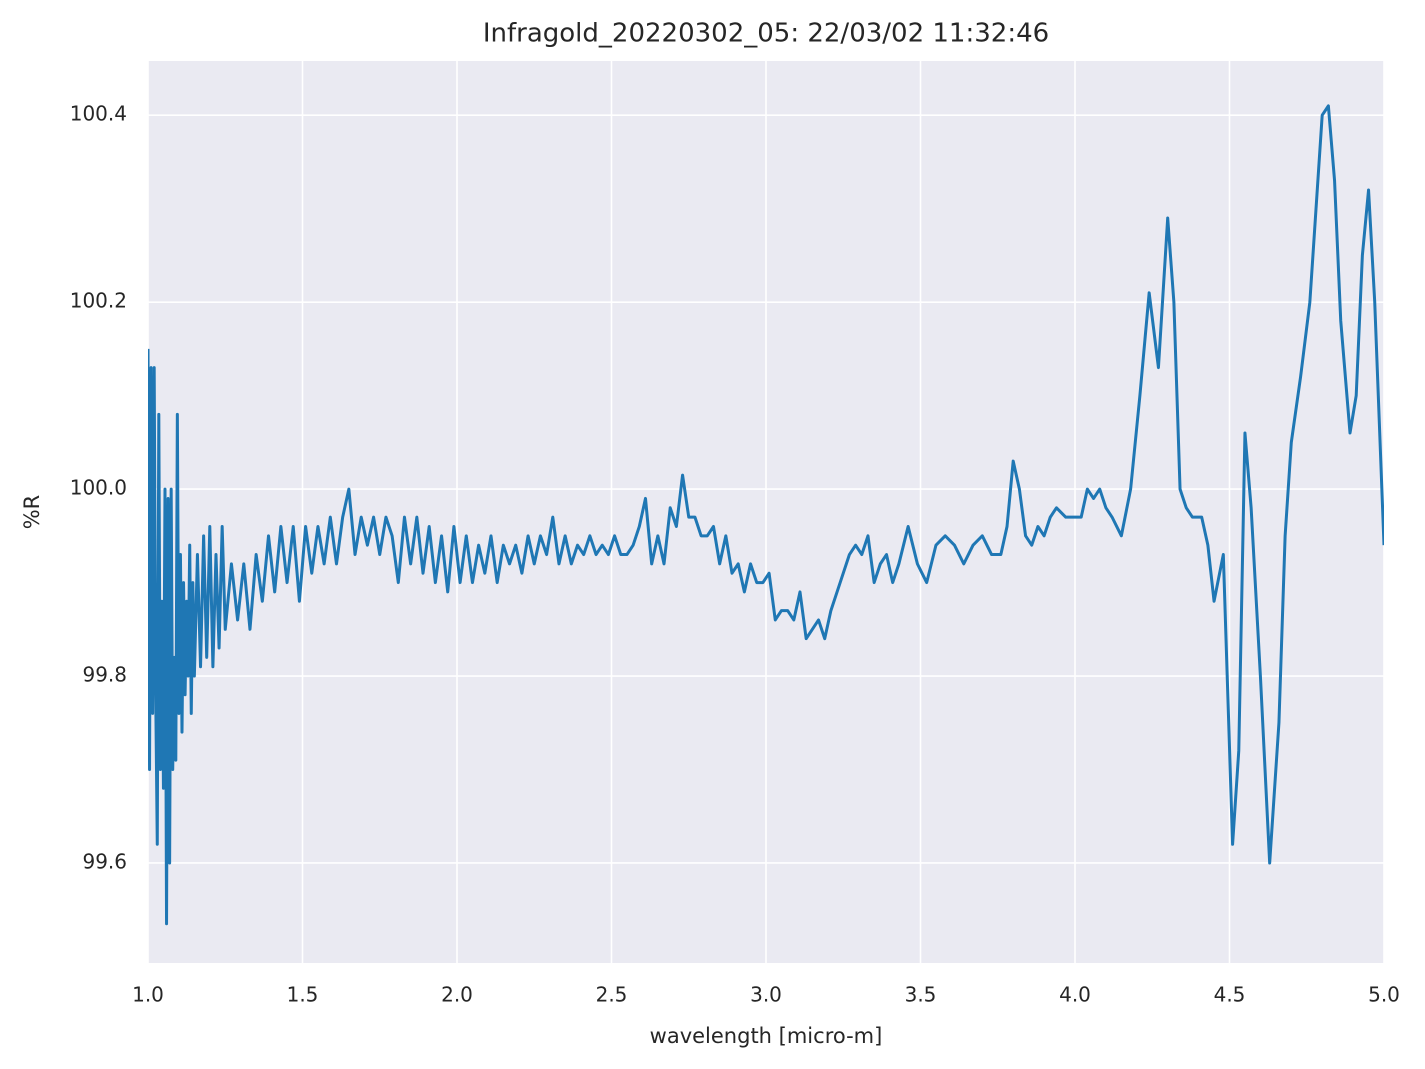  I want to click on x-tick-label: 3.5, so click(921, 995).